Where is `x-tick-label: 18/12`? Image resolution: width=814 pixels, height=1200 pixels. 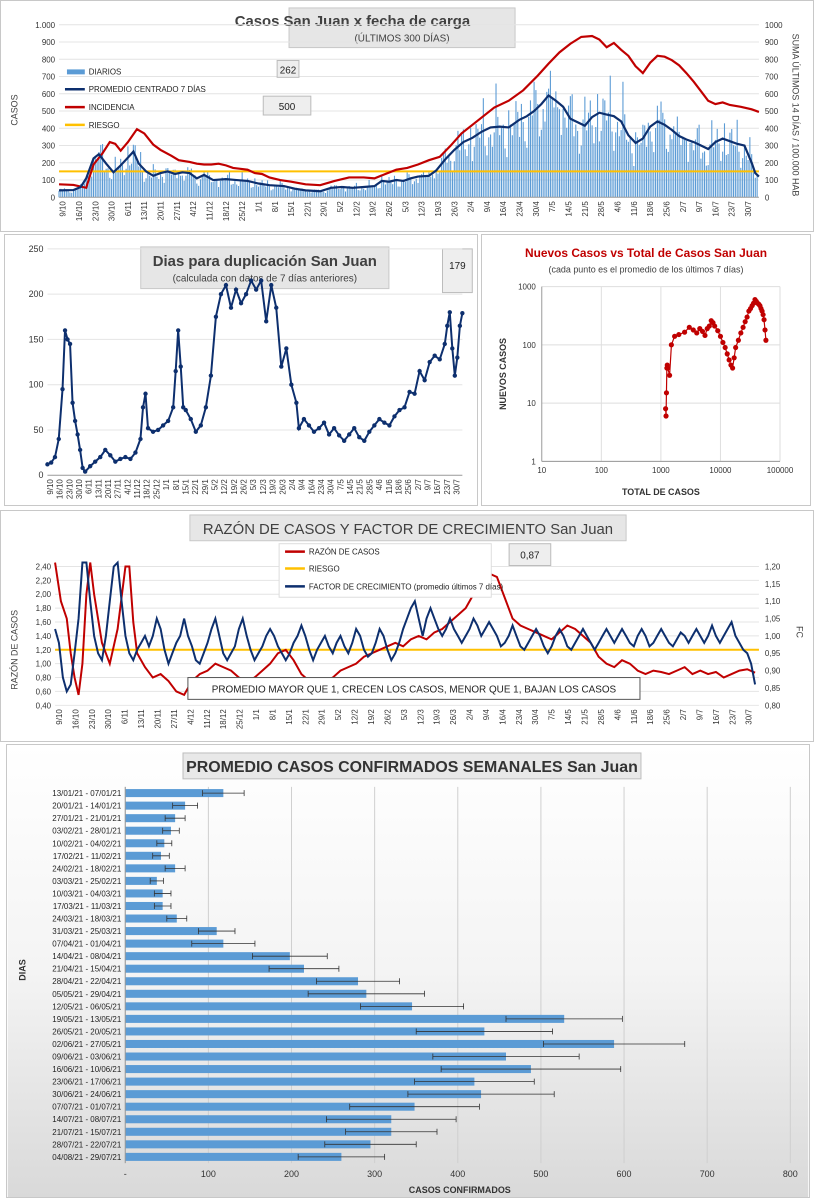 x-tick-label: 18/12 is located at coordinates (147, 489).